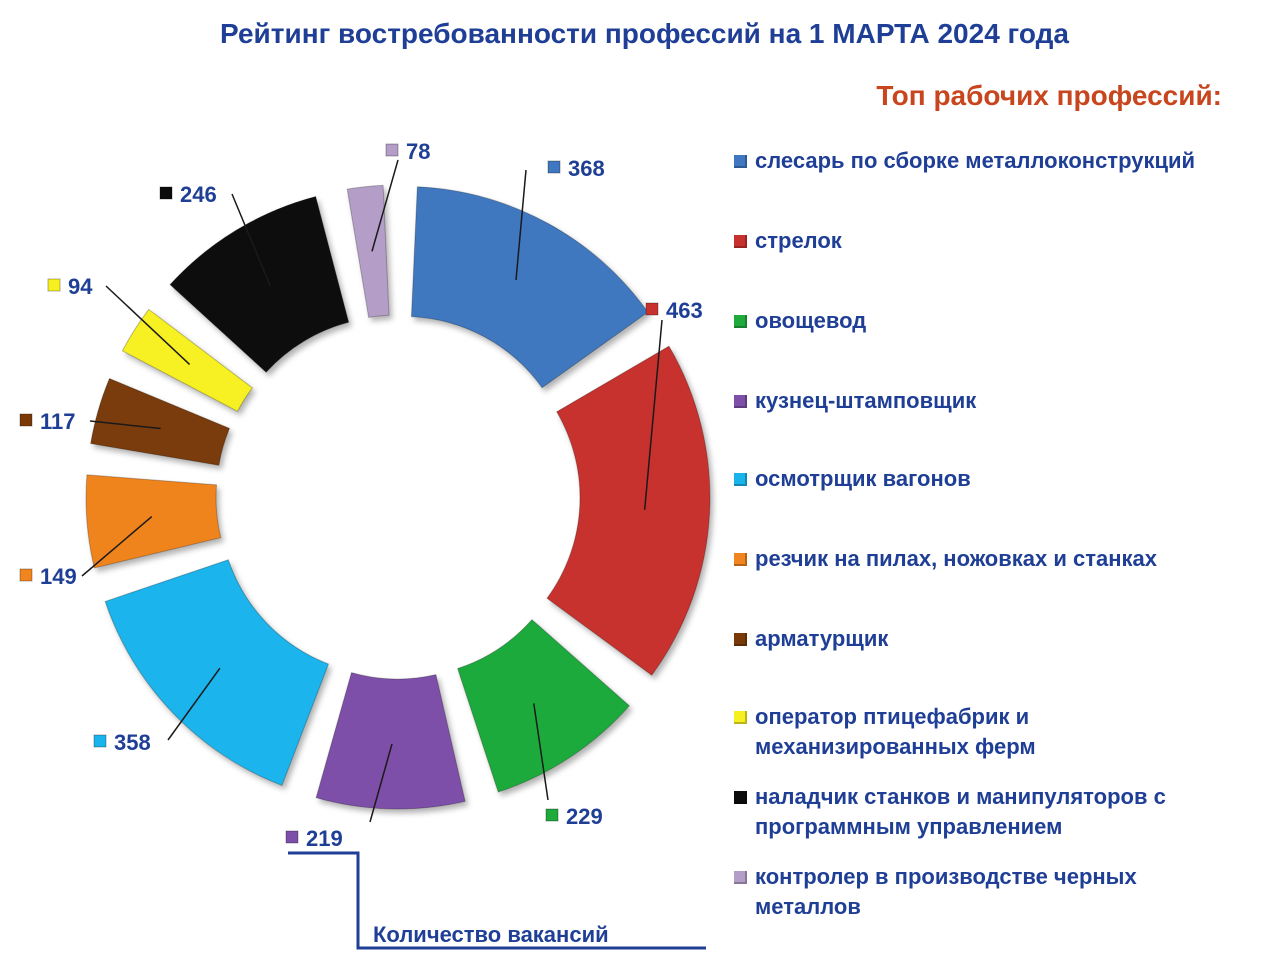  I want to click on legend-label: контролер в производстве черных металлов, so click(946, 891).